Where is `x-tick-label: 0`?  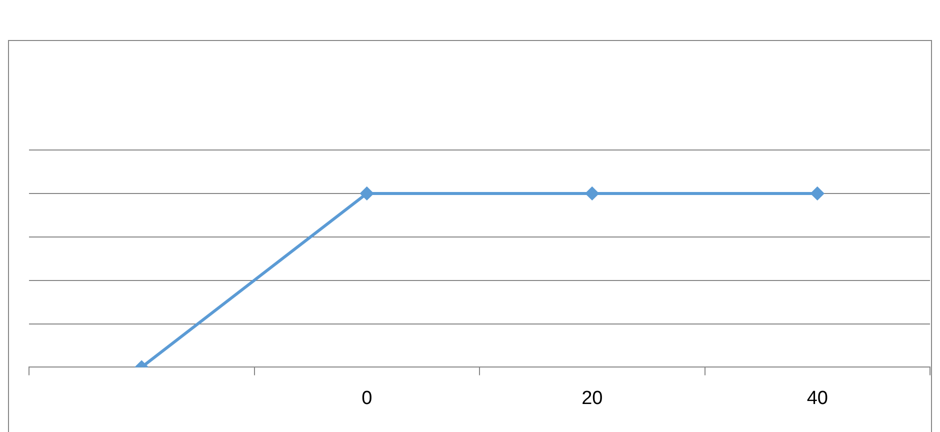
x-tick-label: 0 is located at coordinates (367, 398).